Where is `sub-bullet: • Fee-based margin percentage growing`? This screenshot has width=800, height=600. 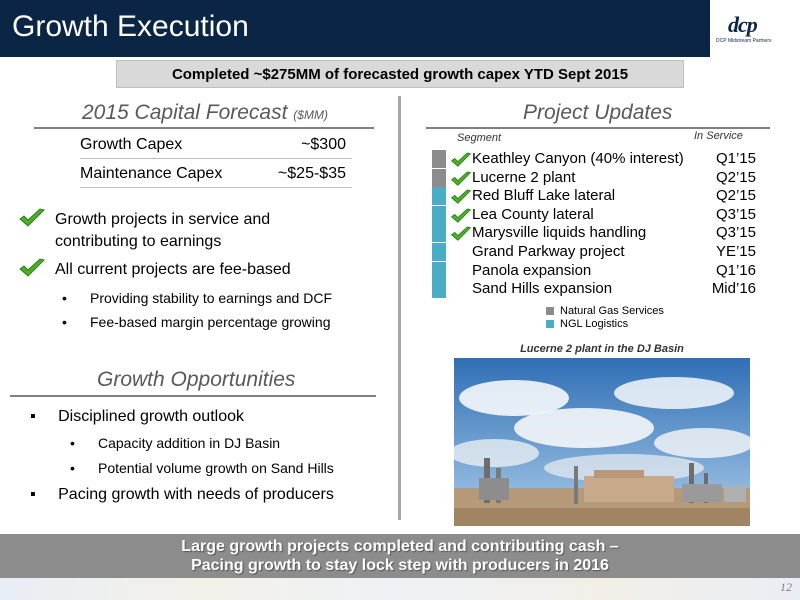
sub-bullet: • Fee-based margin percentage growing is located at coordinates (196, 322).